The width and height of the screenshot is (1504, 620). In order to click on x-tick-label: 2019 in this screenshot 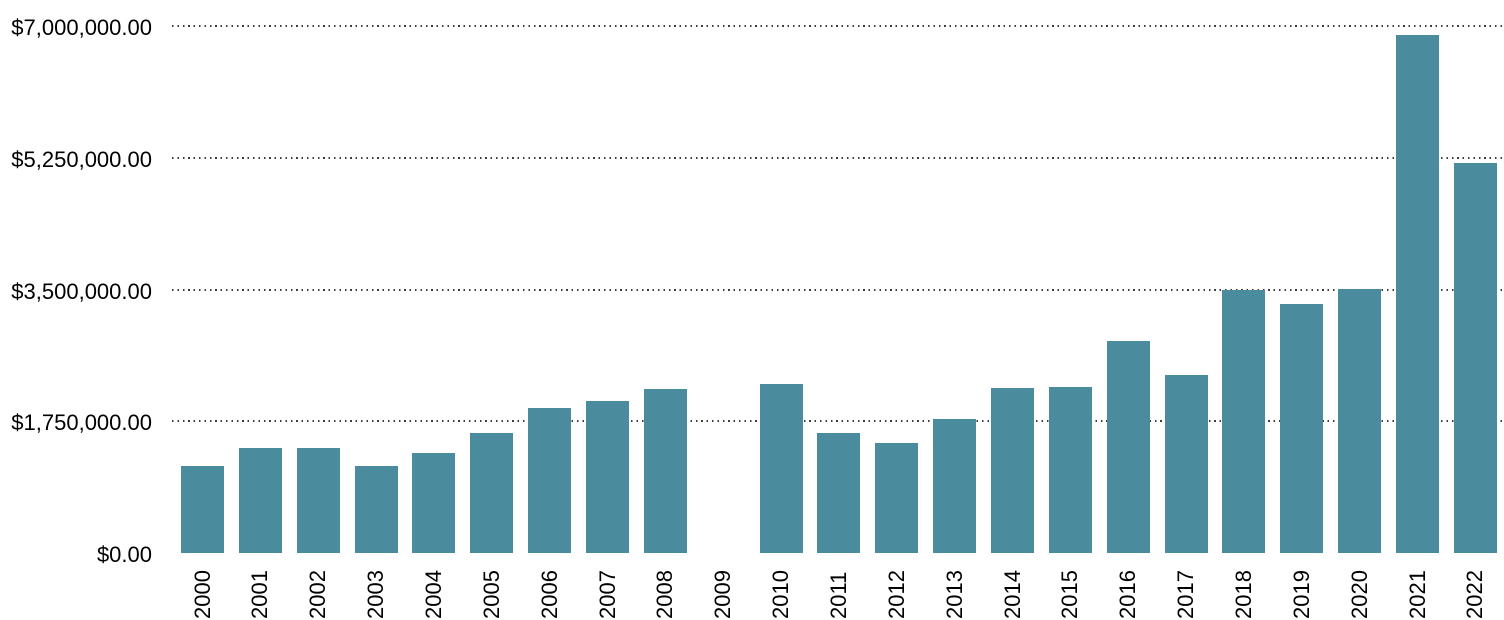, I will do `click(1301, 594)`.